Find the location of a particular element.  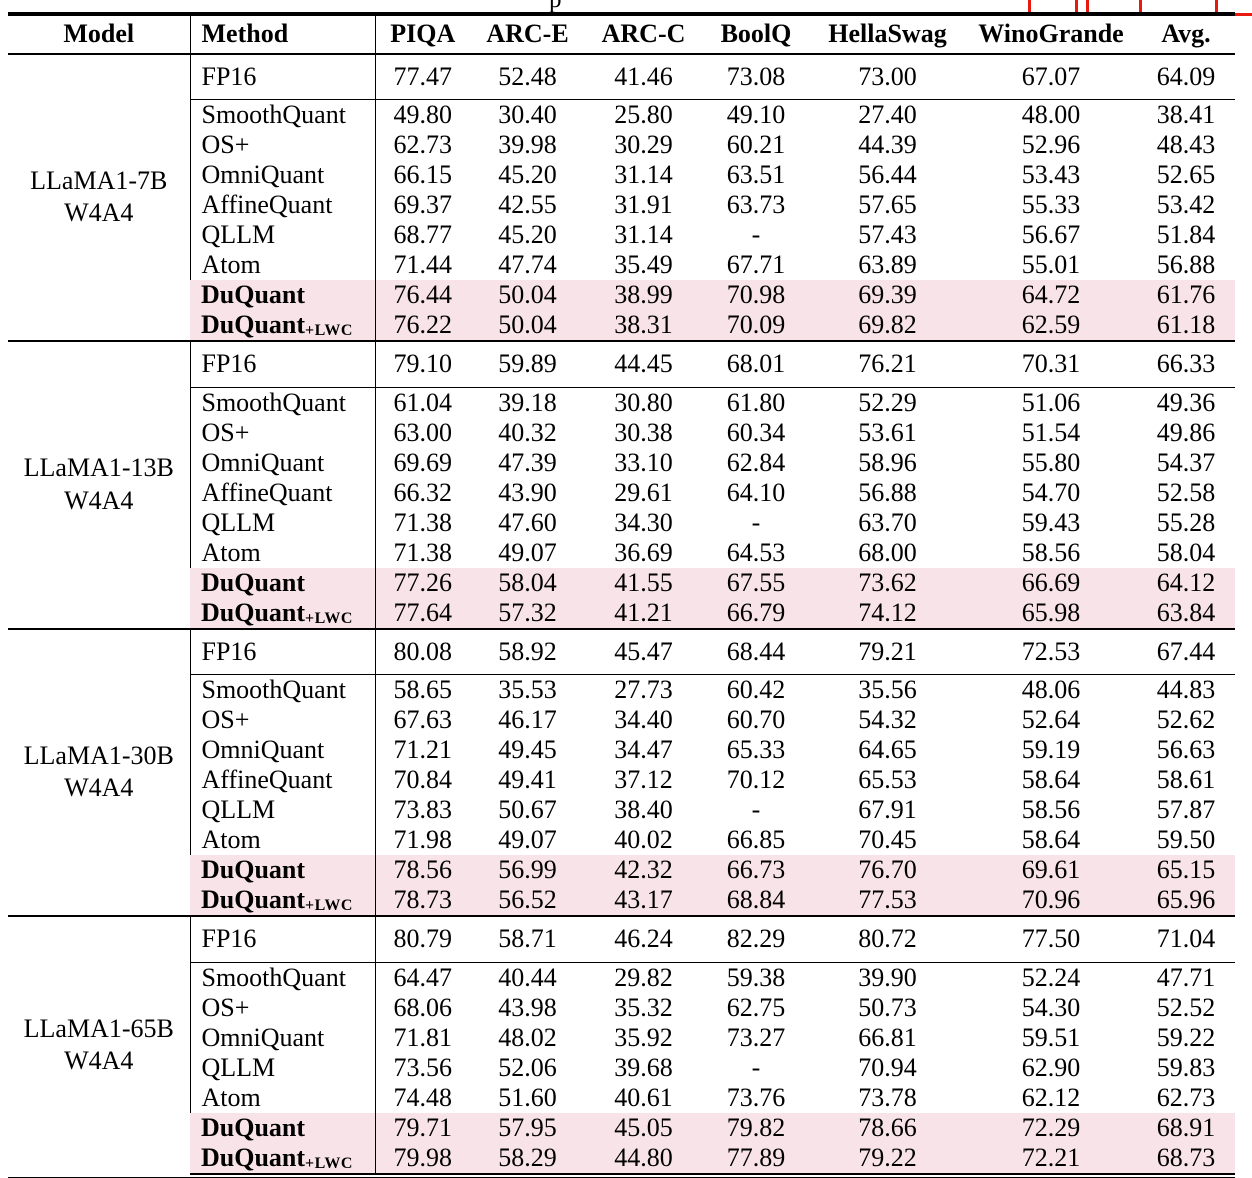

value-cell: 78.56 is located at coordinates (422, 870).